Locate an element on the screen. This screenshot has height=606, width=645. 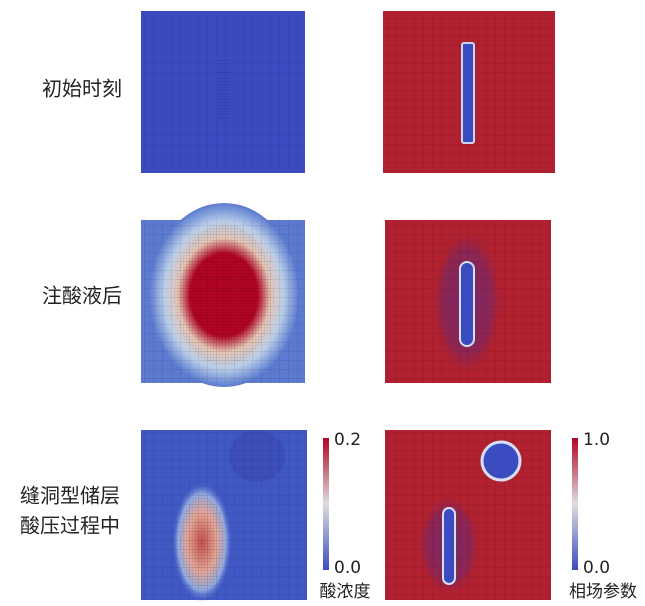
panel-acid-process is located at coordinates (224, 516).